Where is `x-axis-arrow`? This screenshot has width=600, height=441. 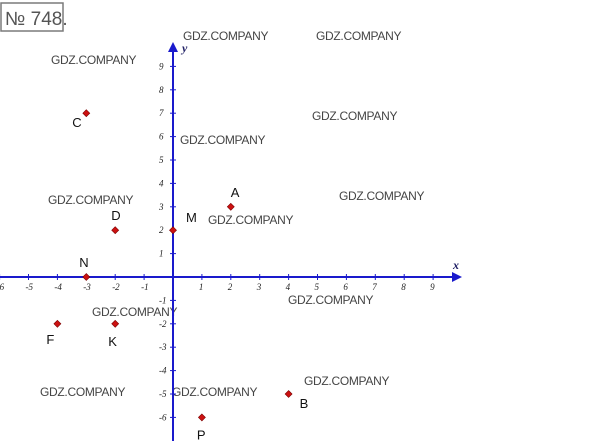
x-axis-arrow is located at coordinates (457, 277).